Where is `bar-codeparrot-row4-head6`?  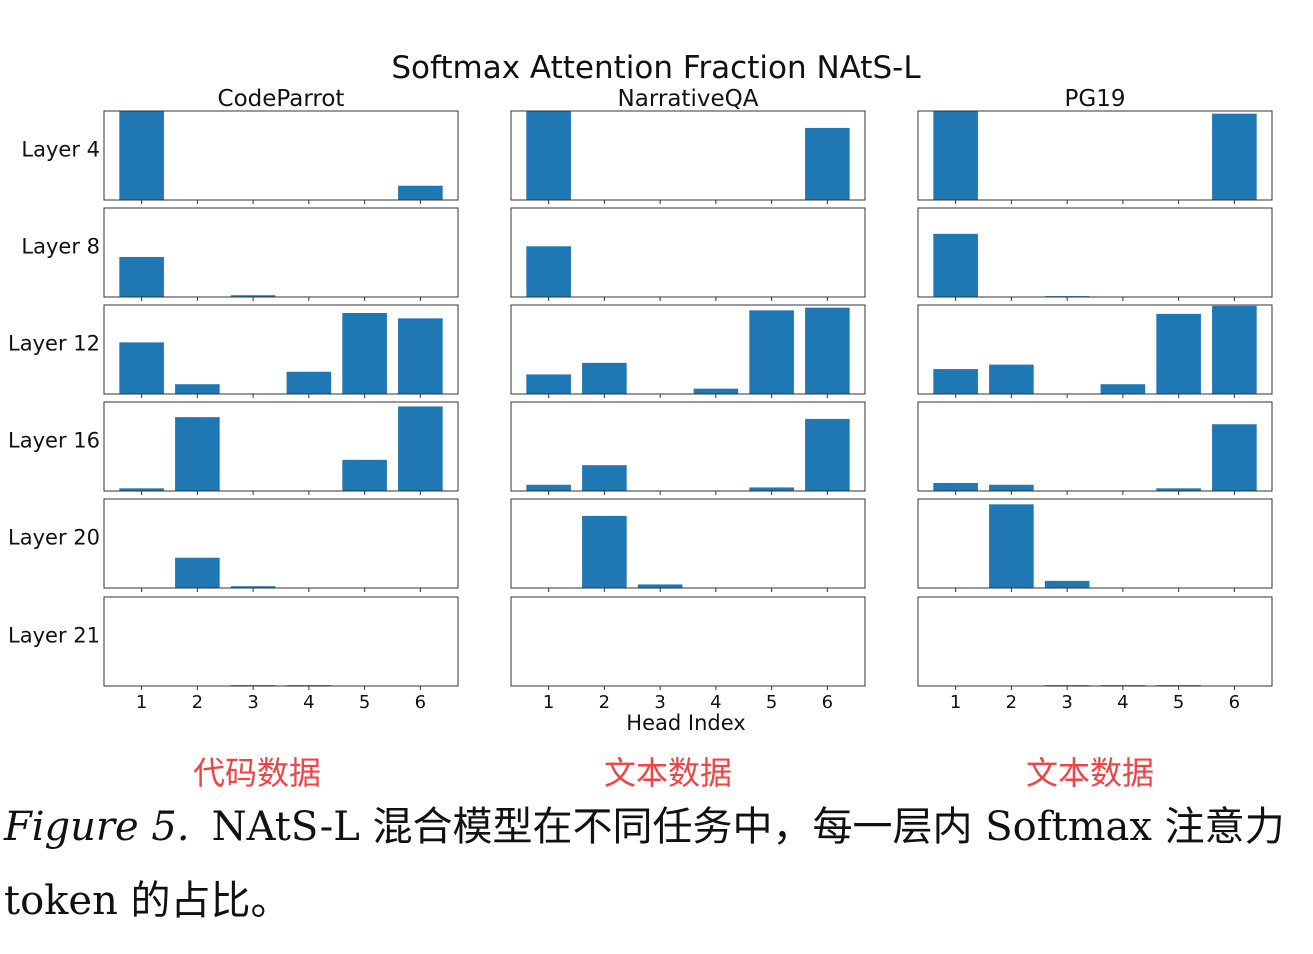 bar-codeparrot-row4-head6 is located at coordinates (420, 448).